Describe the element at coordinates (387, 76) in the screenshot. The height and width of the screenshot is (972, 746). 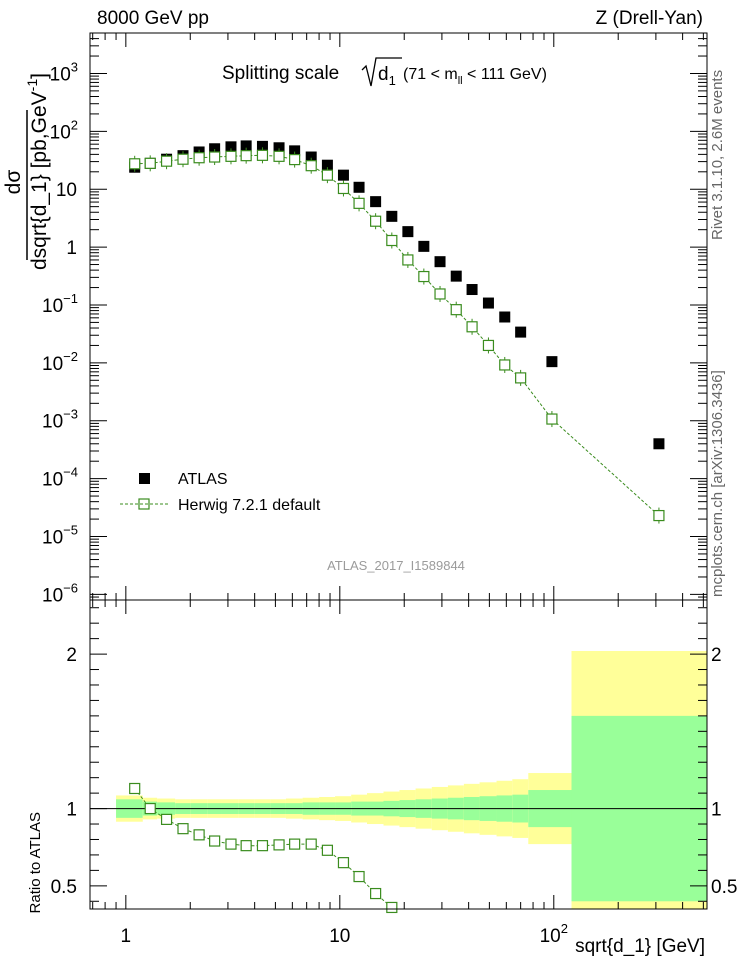
I see `title-variable: d1` at that location.